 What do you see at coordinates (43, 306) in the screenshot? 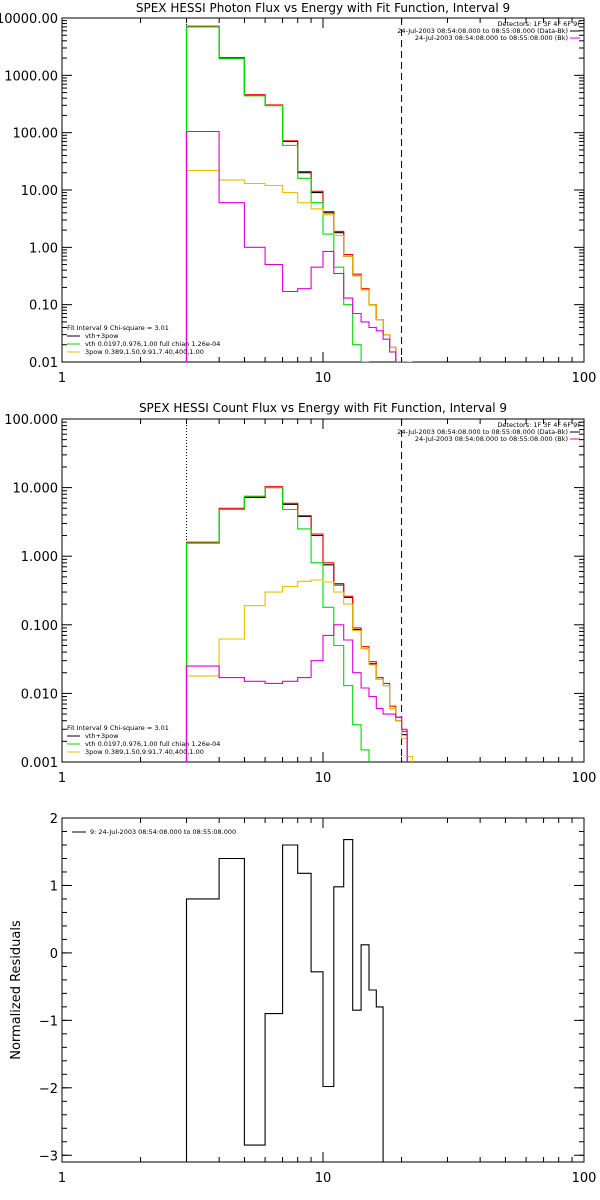
I see `y-tick-label: 0.10` at bounding box center [43, 306].